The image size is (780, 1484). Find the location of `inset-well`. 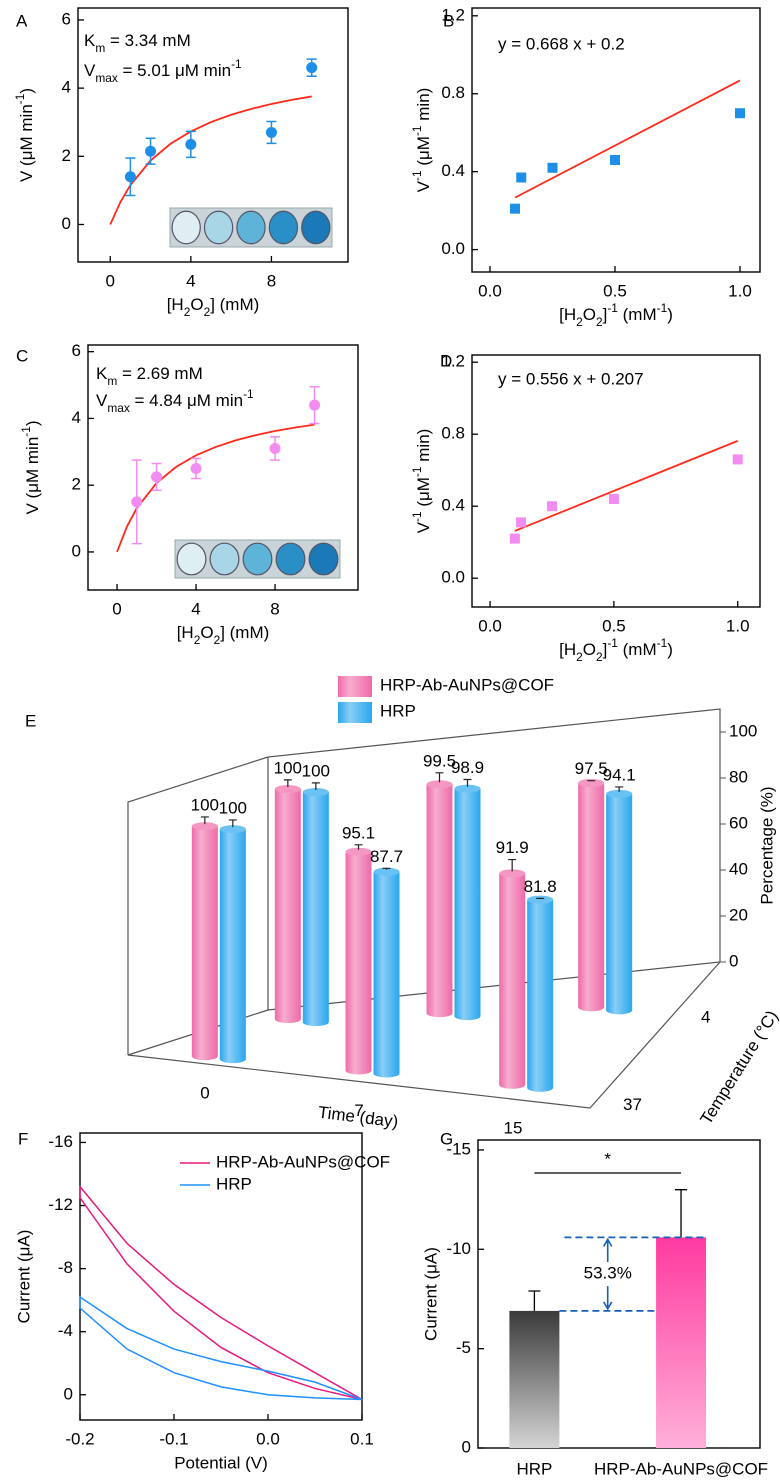

inset-well is located at coordinates (218, 227).